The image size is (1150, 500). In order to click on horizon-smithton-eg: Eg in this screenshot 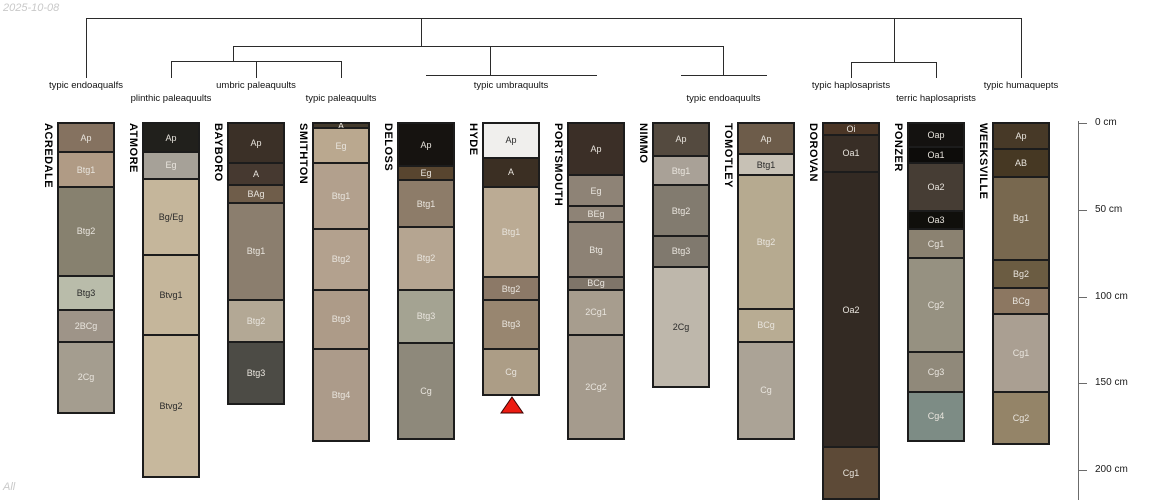, I will do `click(341, 145)`.